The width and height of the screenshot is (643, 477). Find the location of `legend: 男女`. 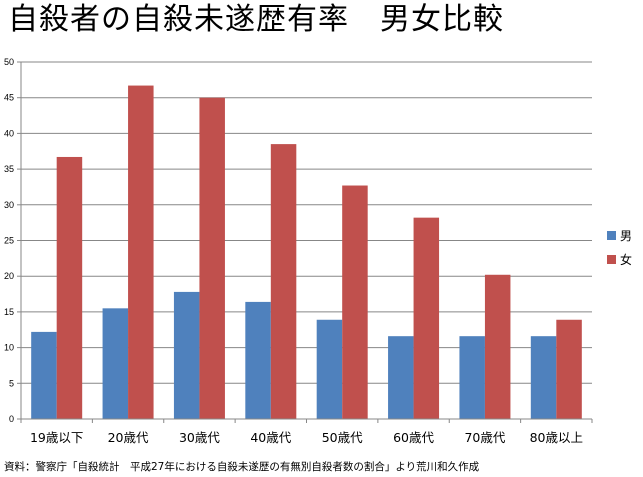

legend: 男女 is located at coordinates (619, 248).